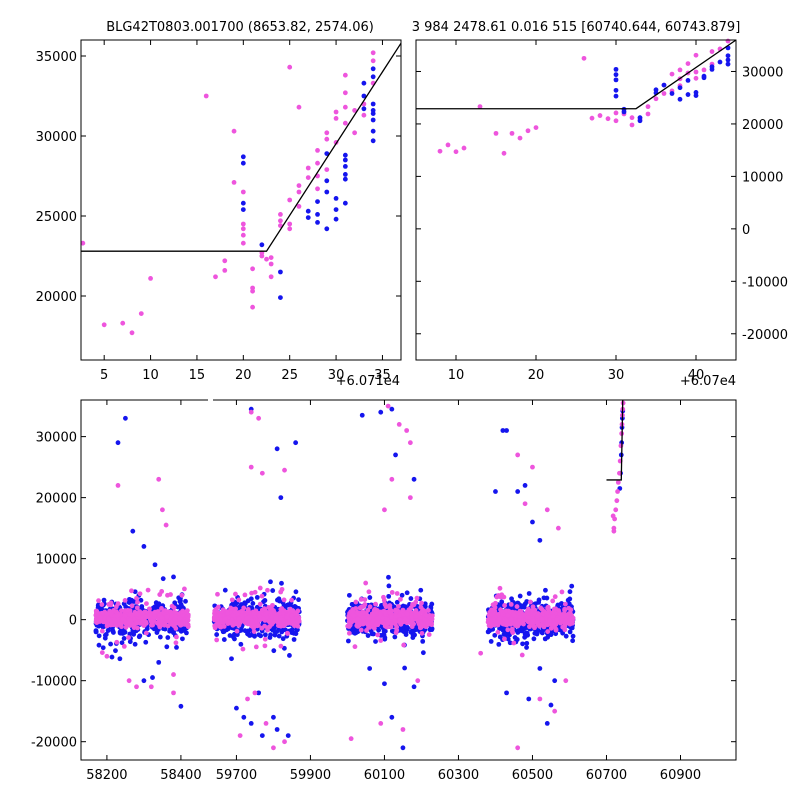 This screenshot has height=800, width=800. I want to click on top-left-blue-points, so click(308, 183).